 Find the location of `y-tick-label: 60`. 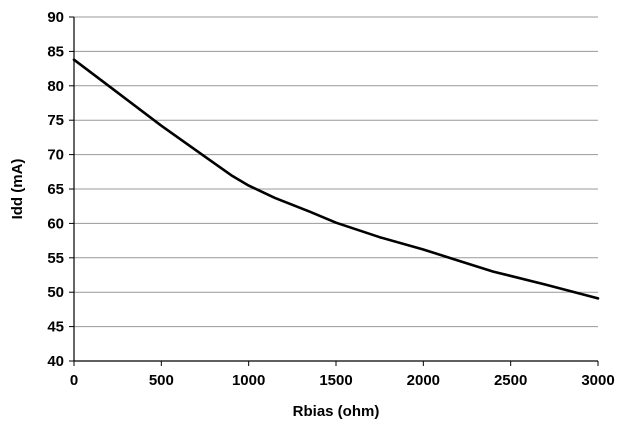

y-tick-label: 60 is located at coordinates (55, 223).